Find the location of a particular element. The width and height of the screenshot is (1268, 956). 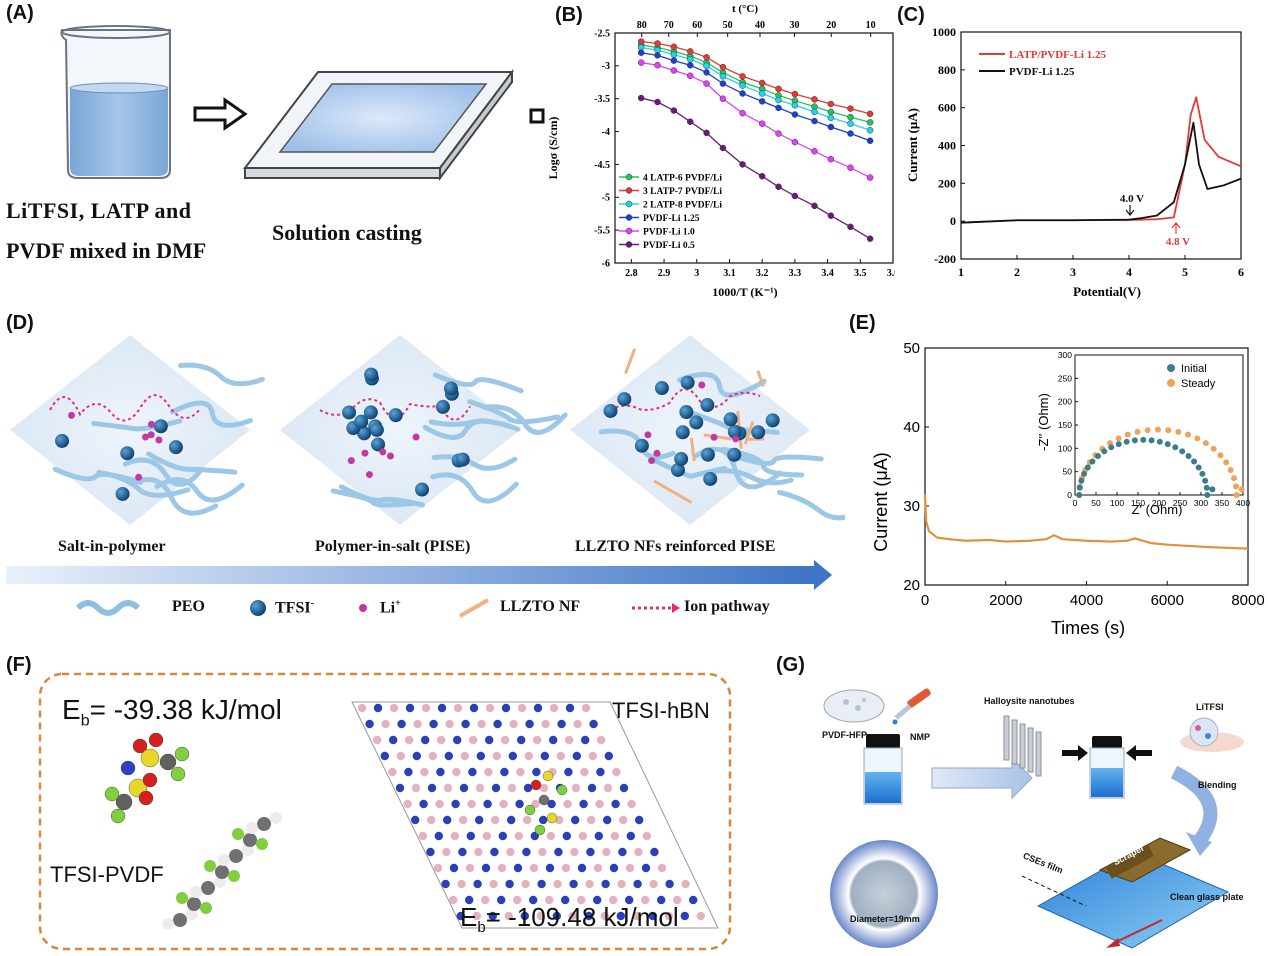

series-line is located at coordinates (756, 120).